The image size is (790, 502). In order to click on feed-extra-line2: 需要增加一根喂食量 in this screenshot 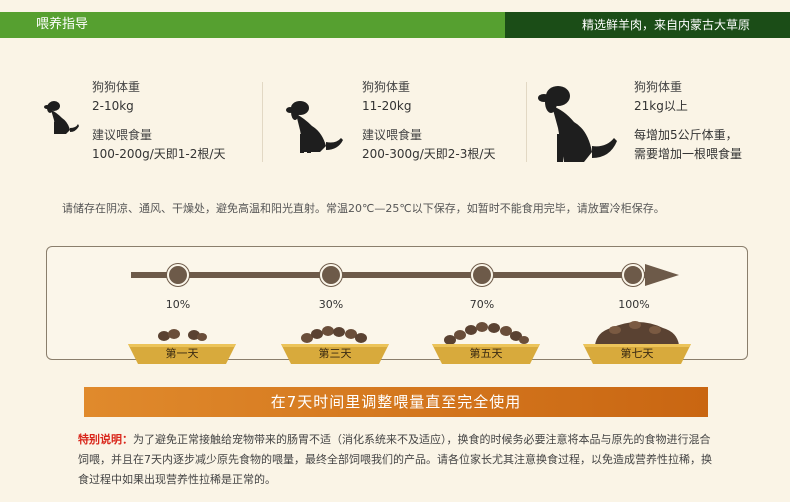, I will do `click(688, 154)`.